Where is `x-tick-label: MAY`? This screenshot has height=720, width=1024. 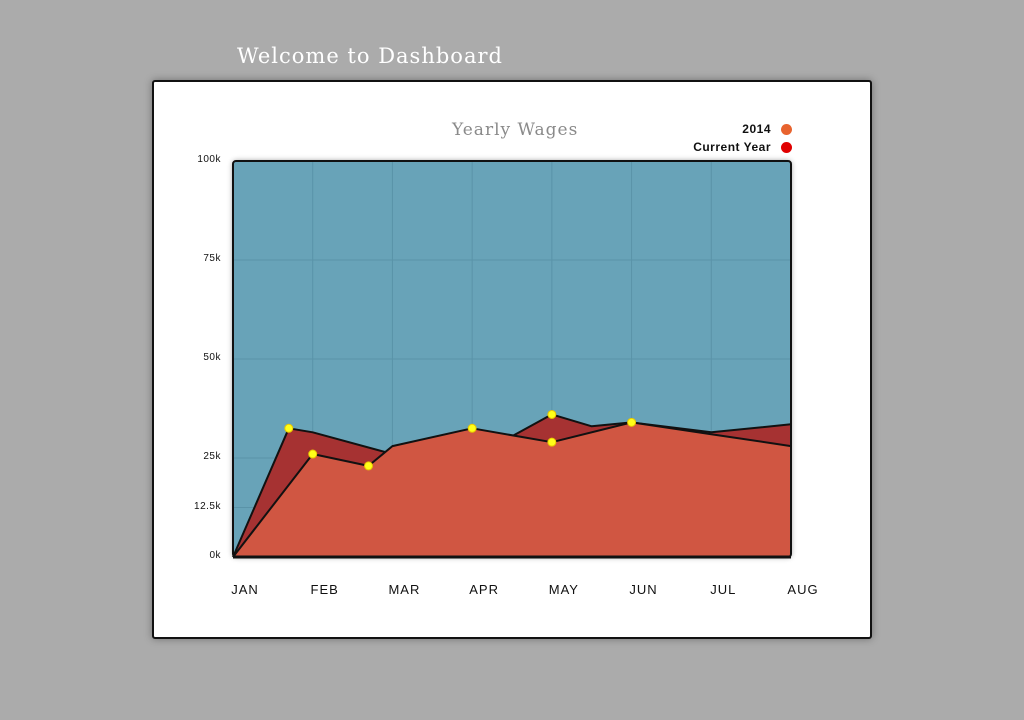 x-tick-label: MAY is located at coordinates (563, 589).